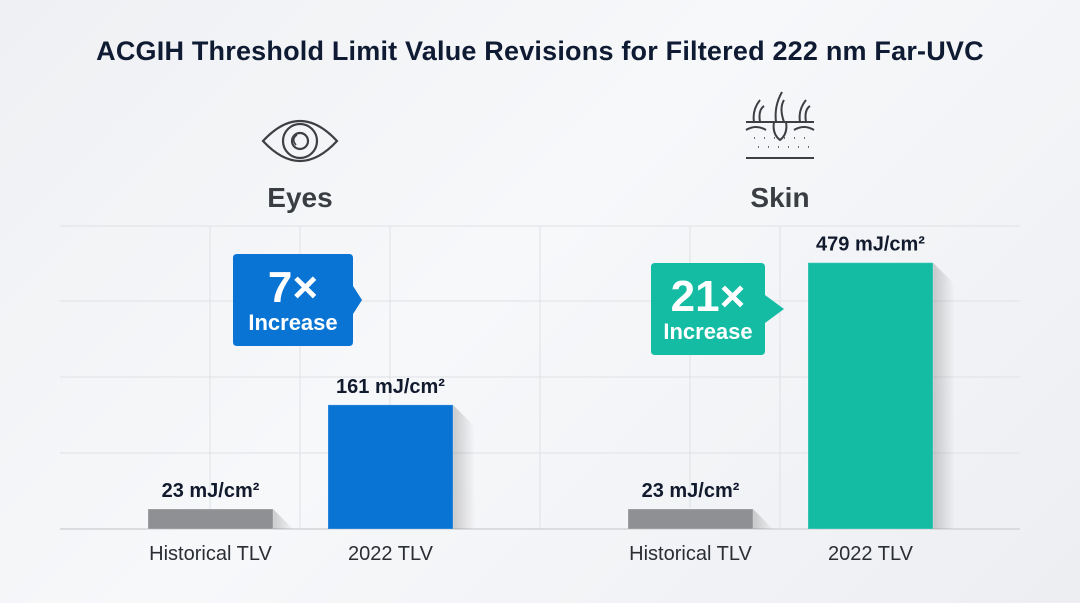 The height and width of the screenshot is (603, 1080). I want to click on badge-multiplier: 21×, so click(708, 296).